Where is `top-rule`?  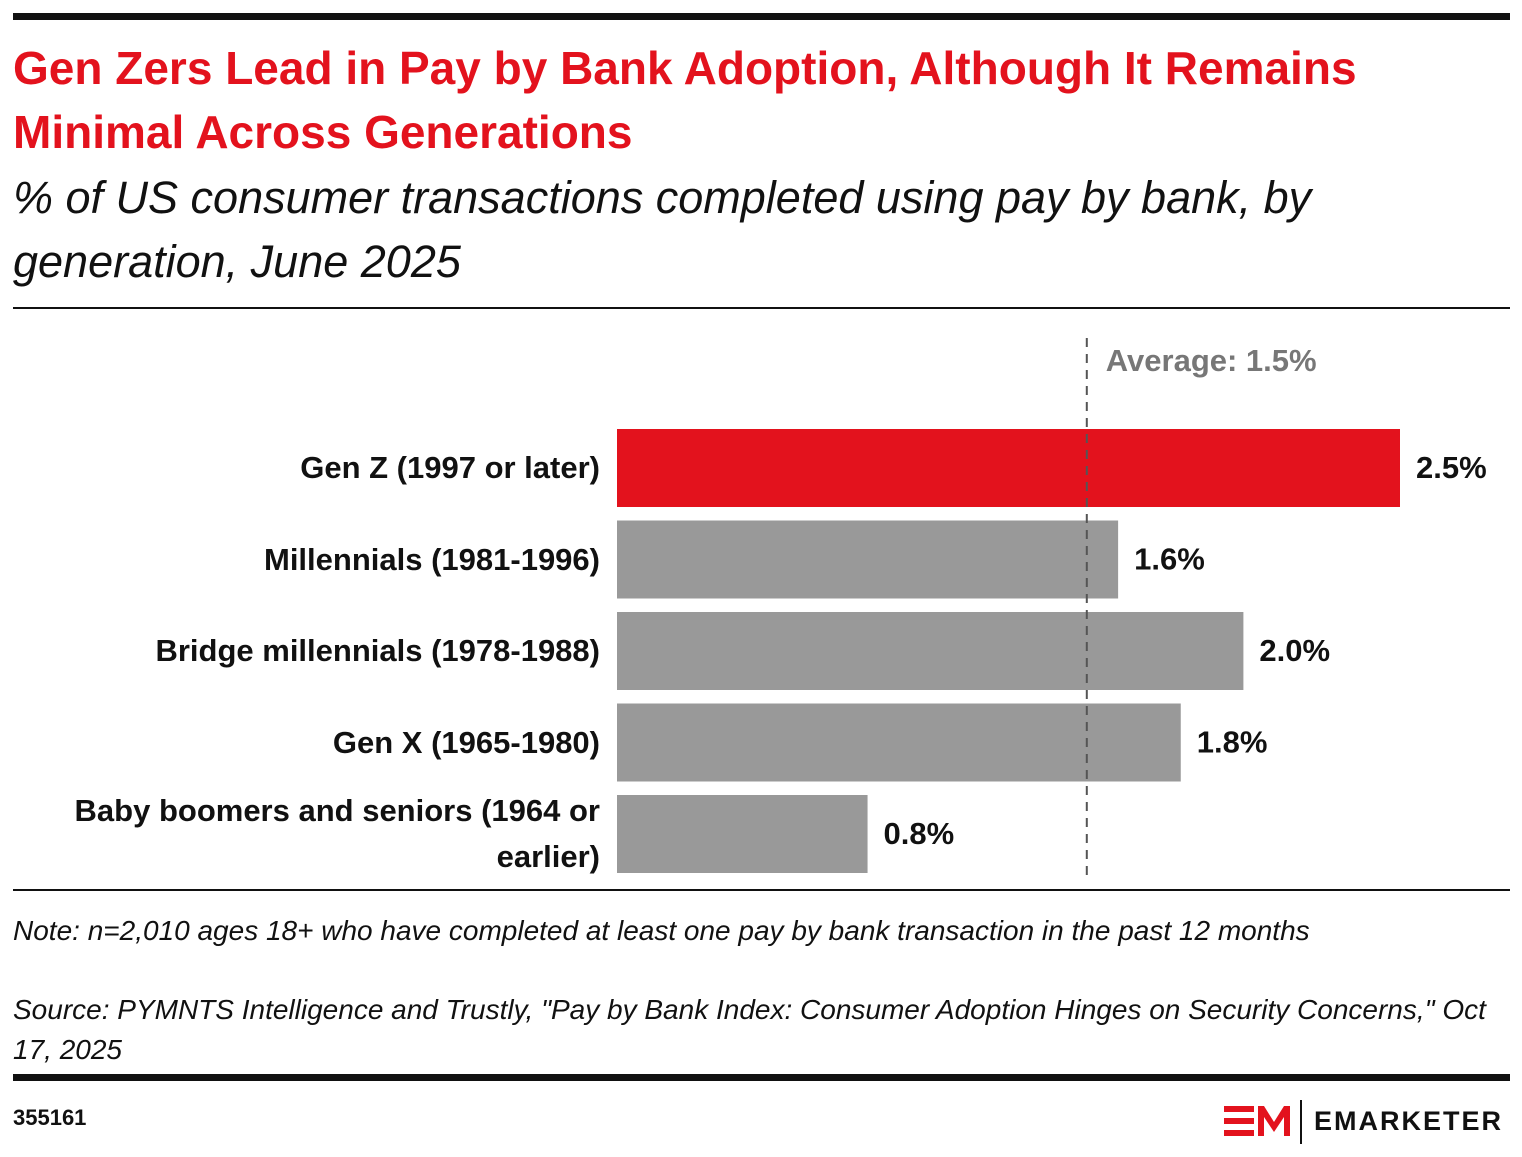 top-rule is located at coordinates (761, 16).